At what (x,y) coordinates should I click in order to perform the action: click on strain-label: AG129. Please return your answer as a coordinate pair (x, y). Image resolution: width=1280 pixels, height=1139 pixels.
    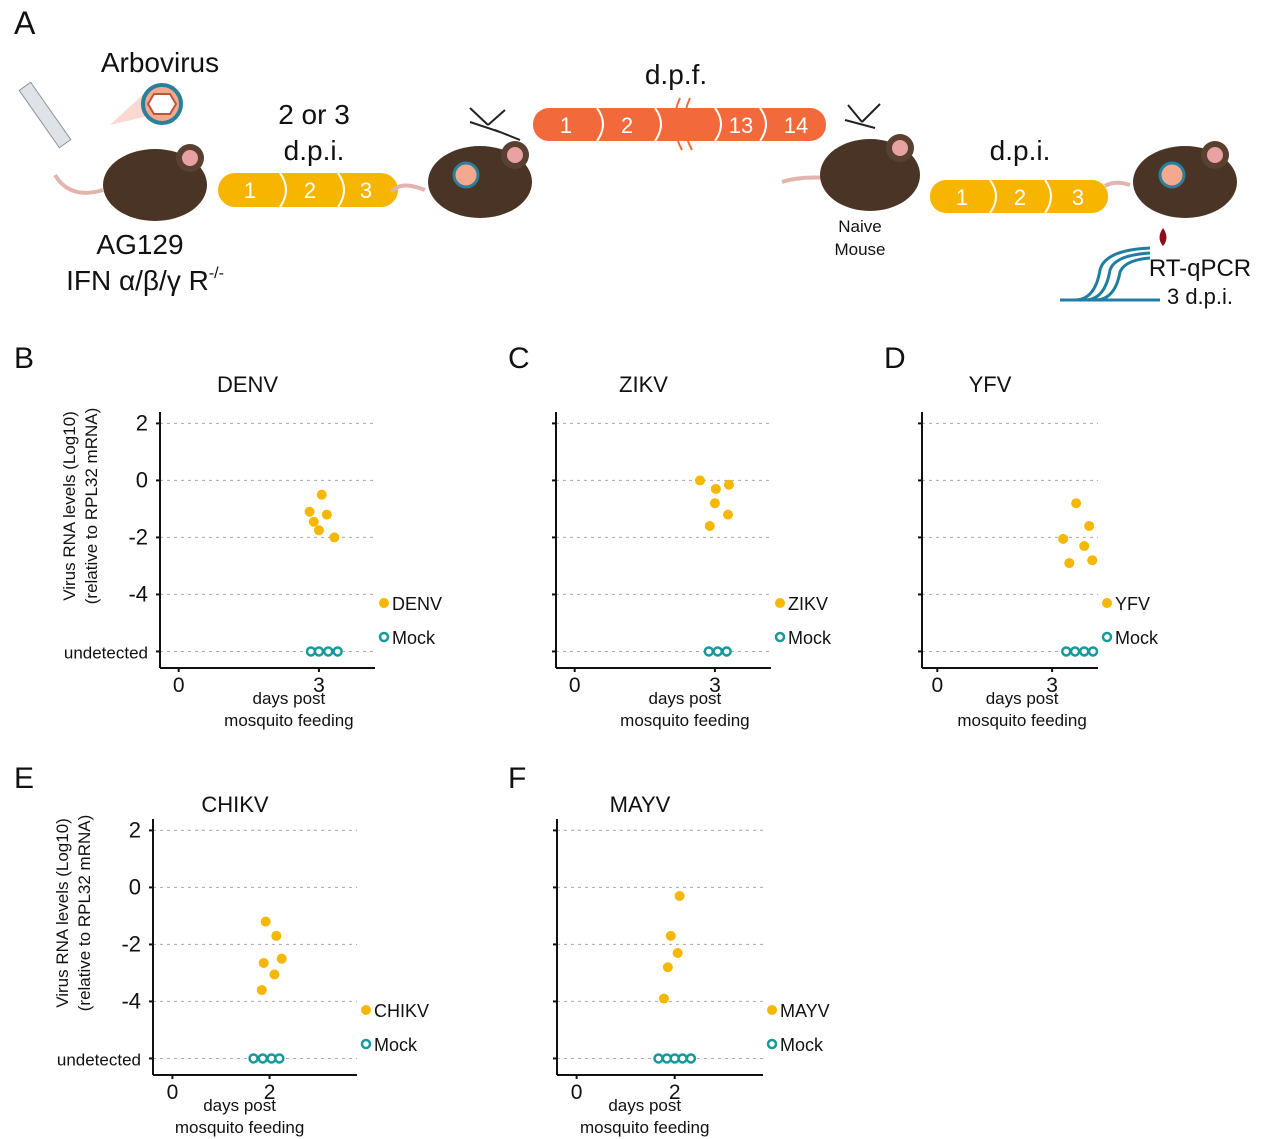
    Looking at the image, I should click on (139, 244).